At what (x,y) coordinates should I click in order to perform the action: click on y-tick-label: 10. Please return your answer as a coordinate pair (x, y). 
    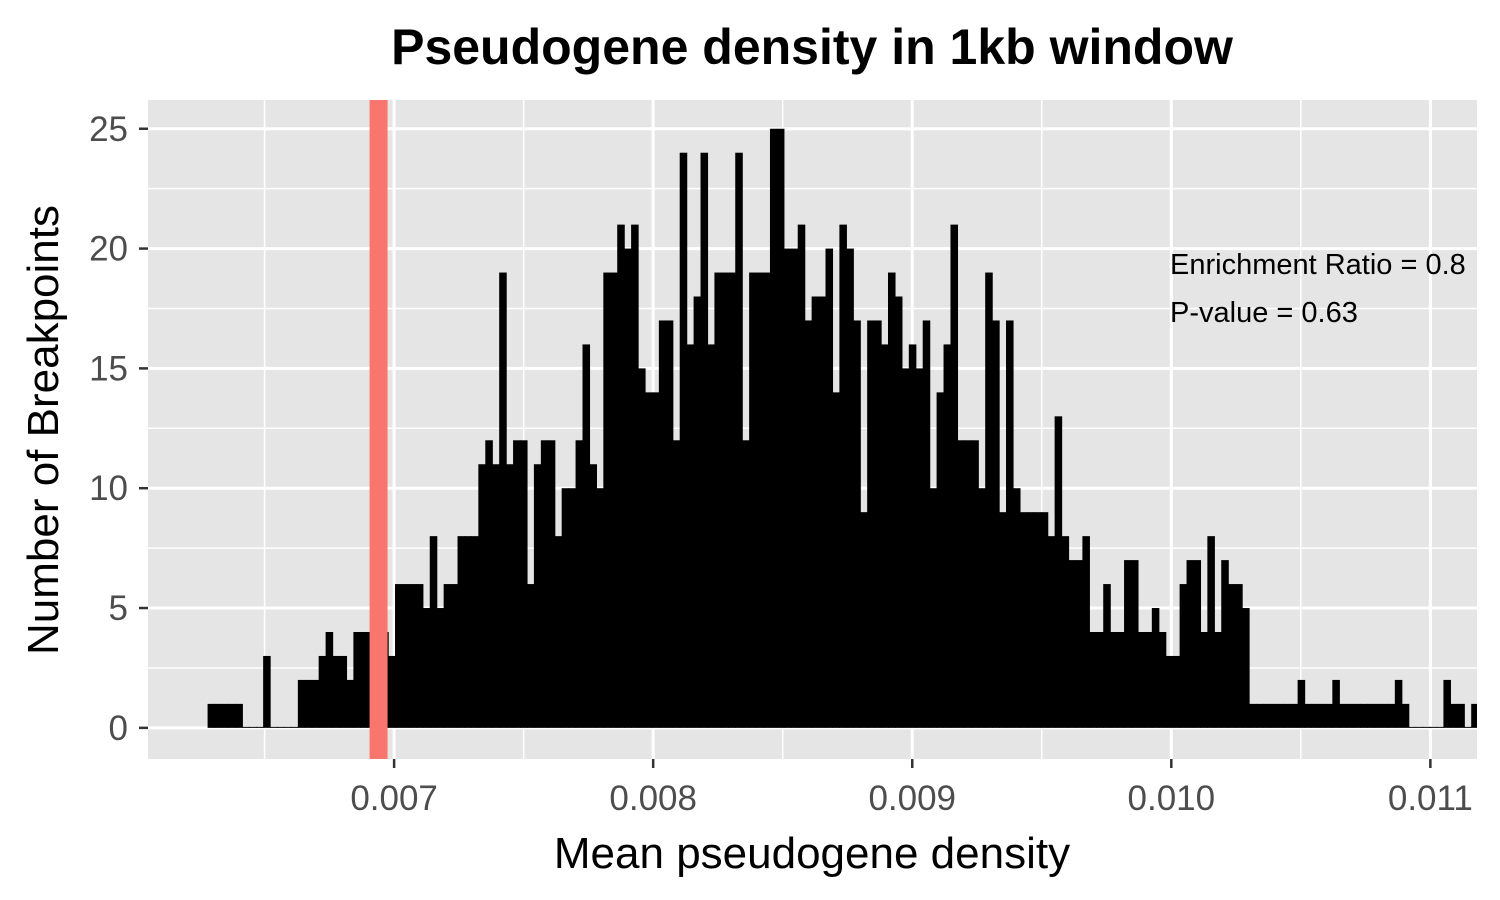
    Looking at the image, I should click on (108, 488).